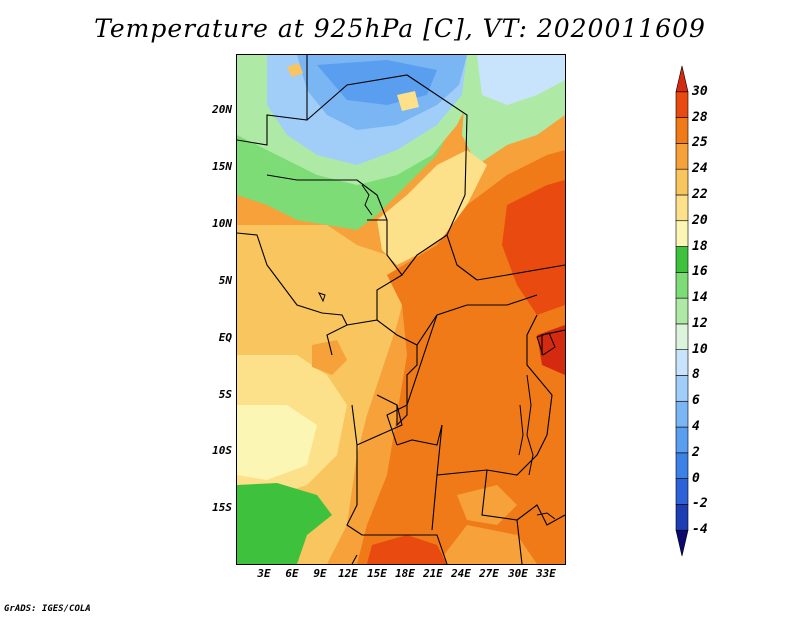 This screenshot has width=800, height=618. Describe the element at coordinates (700, 246) in the screenshot. I see `colorbar-tick-label: 18` at that location.